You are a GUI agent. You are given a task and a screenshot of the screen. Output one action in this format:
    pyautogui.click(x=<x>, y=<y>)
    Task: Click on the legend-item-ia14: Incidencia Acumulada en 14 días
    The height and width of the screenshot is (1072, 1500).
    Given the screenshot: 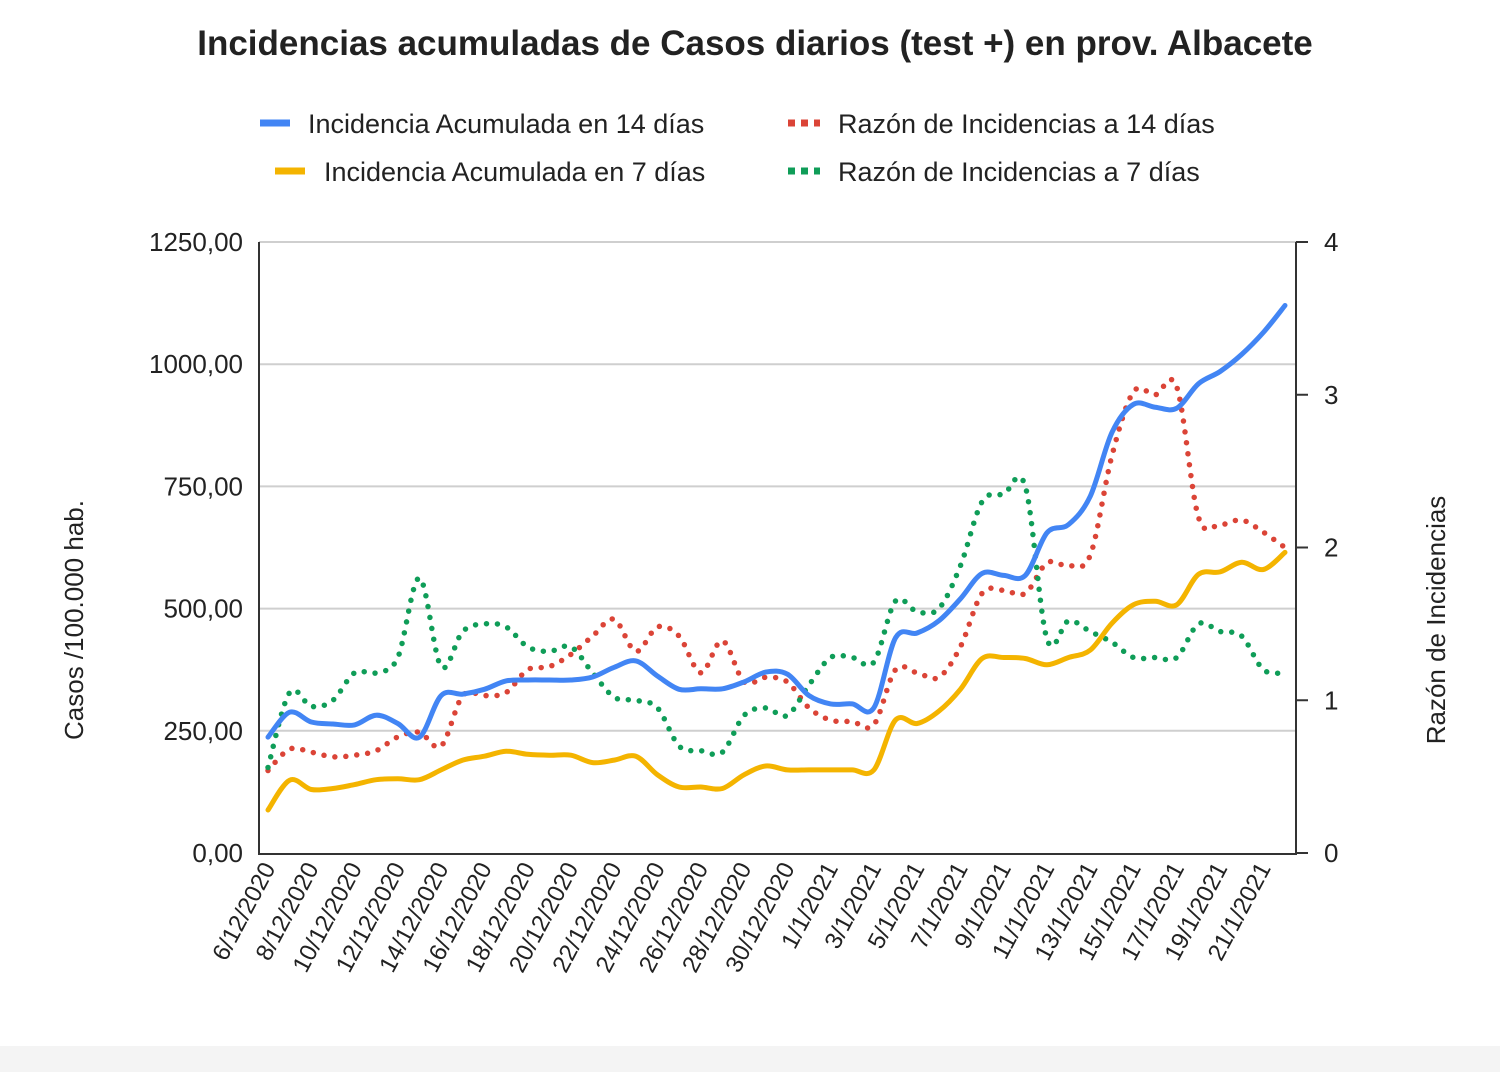 What is the action you would take?
    pyautogui.click(x=482, y=124)
    